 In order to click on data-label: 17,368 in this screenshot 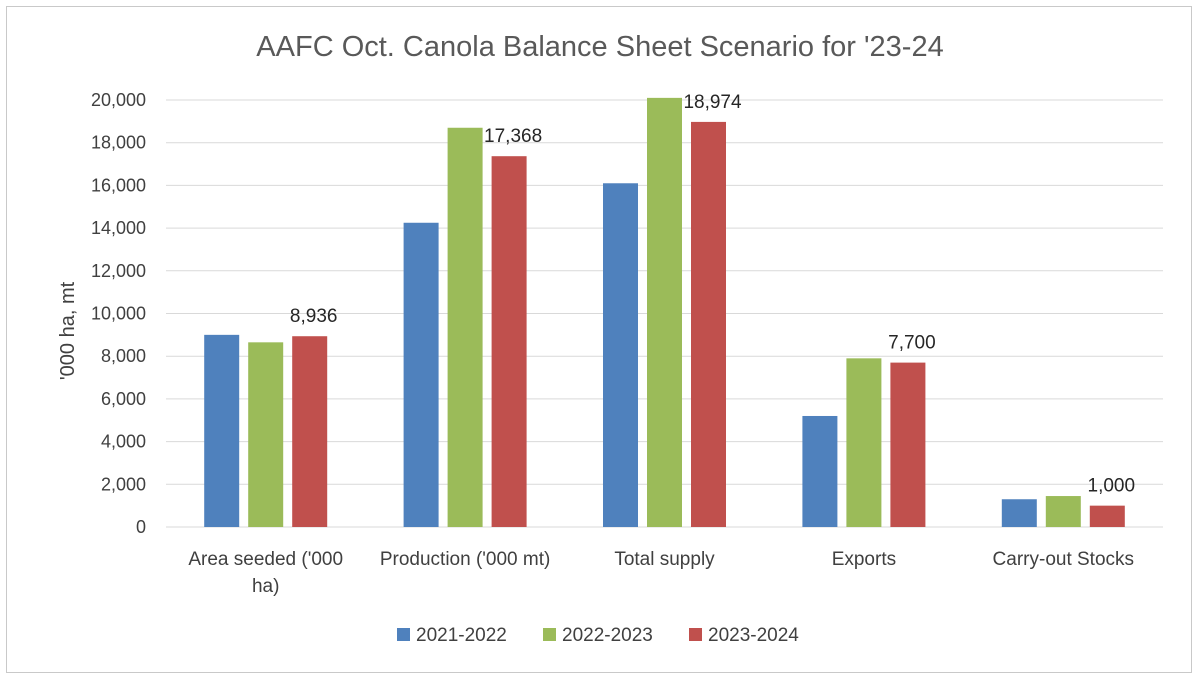, I will do `click(513, 136)`.